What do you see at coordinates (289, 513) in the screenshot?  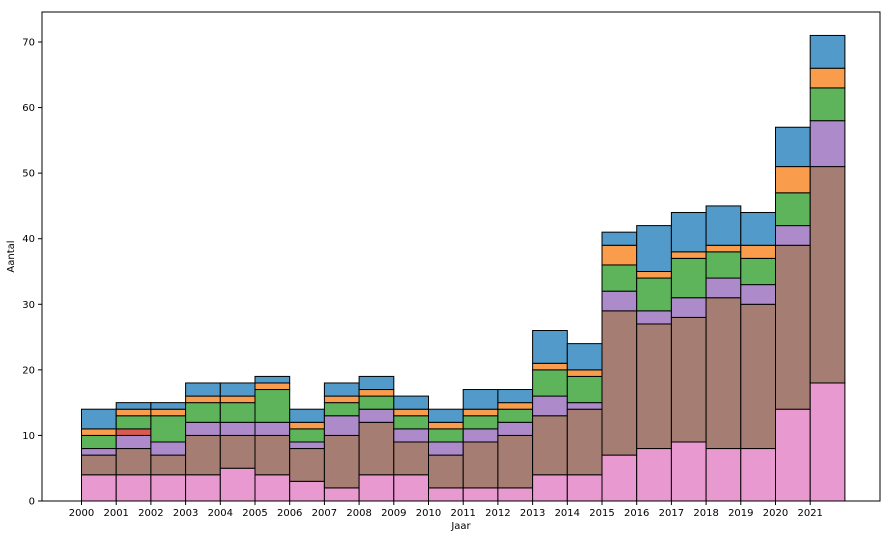 I see `x-tick-label: 2006` at bounding box center [289, 513].